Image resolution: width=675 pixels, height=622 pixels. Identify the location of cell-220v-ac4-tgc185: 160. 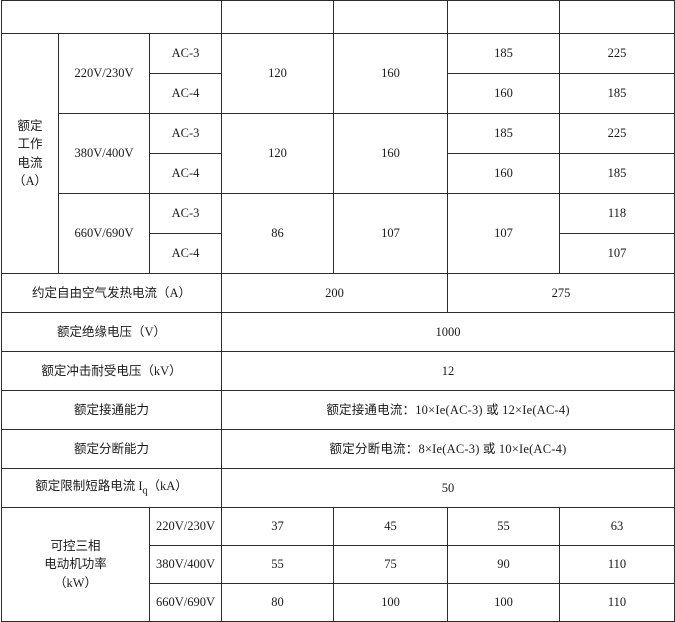
(504, 93).